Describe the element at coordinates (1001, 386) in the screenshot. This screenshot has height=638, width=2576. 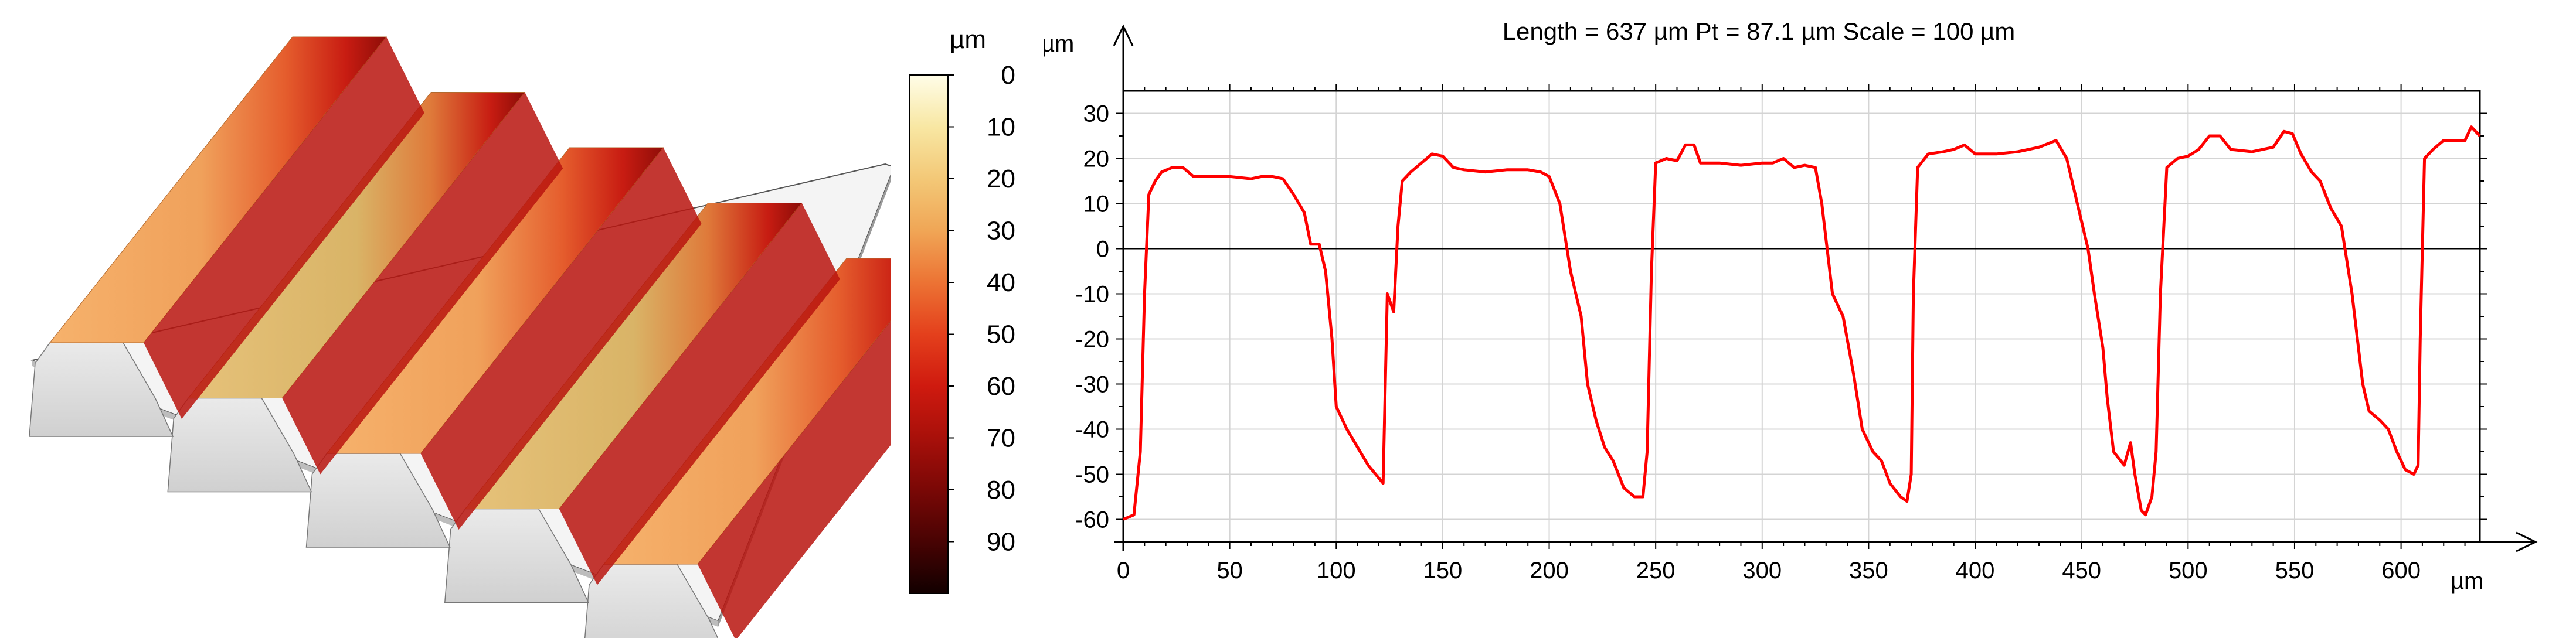
I see `colorbar-tick-label: 60` at that location.